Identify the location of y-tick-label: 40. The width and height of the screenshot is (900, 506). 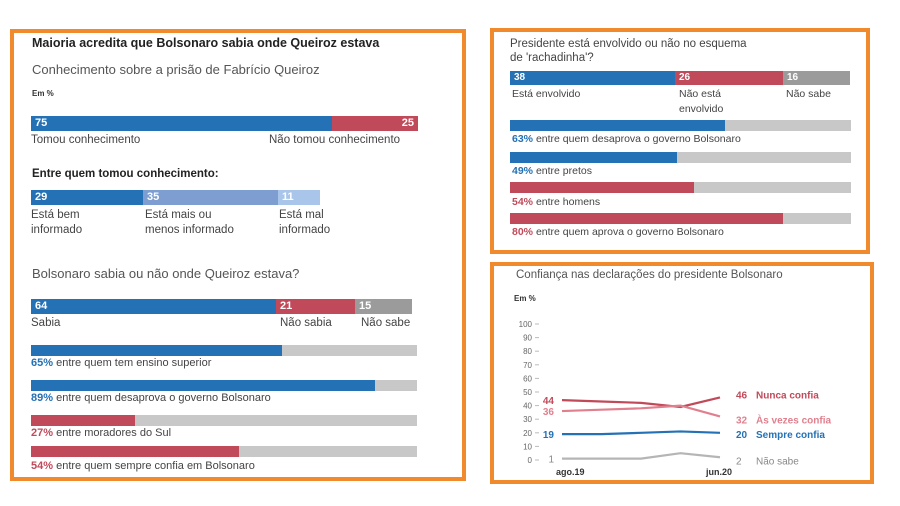
(527, 406).